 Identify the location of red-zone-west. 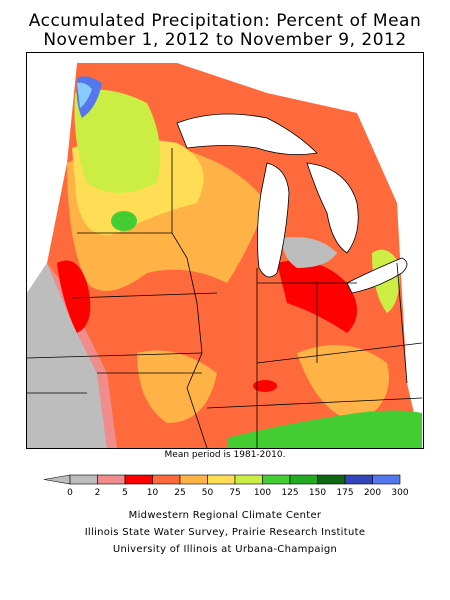
(74, 296).